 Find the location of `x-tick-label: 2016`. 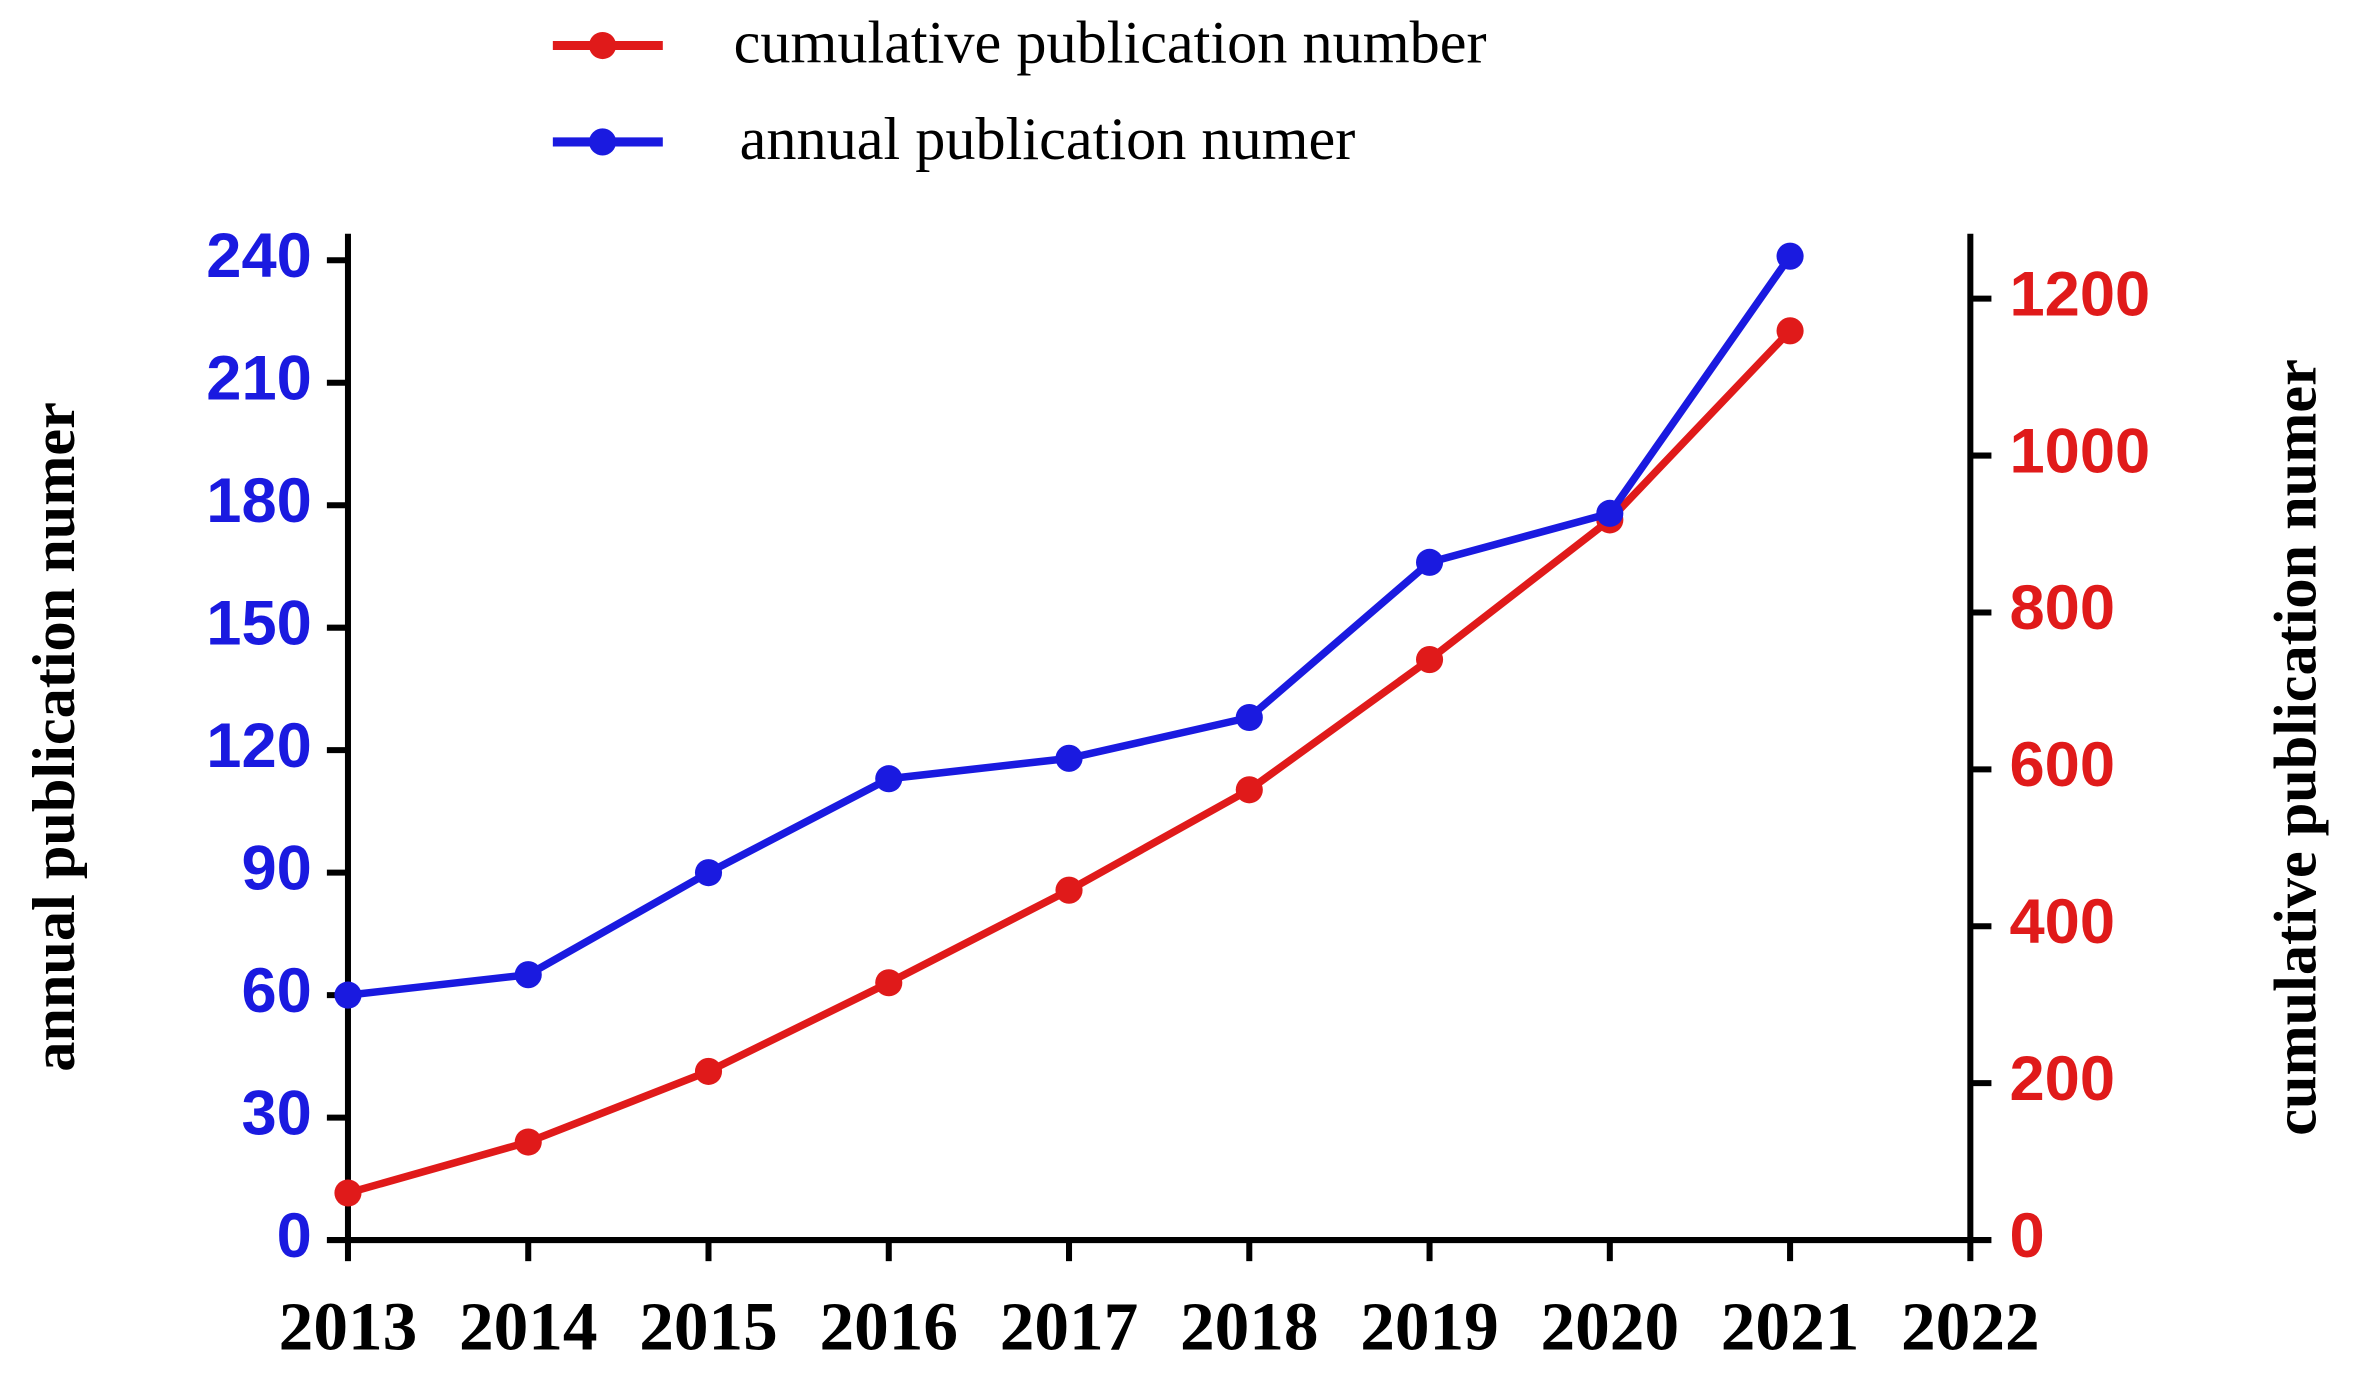

x-tick-label: 2016 is located at coordinates (888, 1325).